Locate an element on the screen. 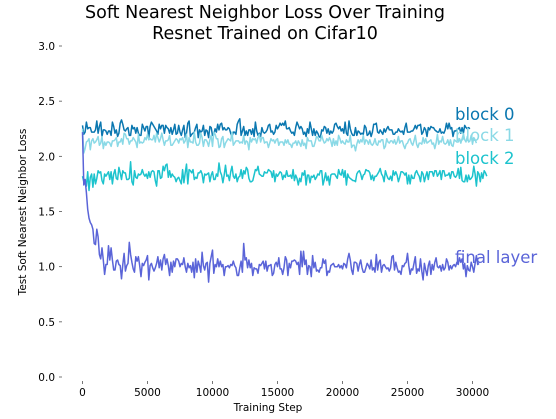  series-label-block-0: block 0 is located at coordinates (485, 114).